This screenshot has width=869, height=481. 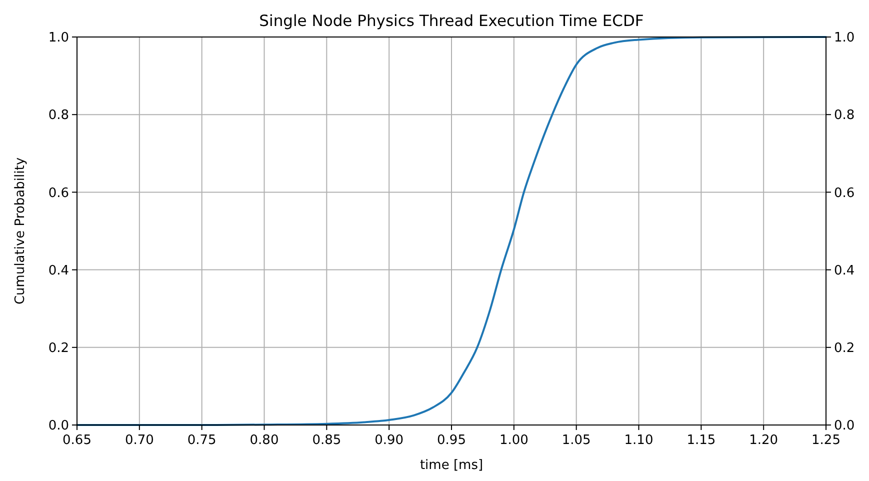 What do you see at coordinates (58, 38) in the screenshot?
I see `y-tick-label: 1.0` at bounding box center [58, 38].